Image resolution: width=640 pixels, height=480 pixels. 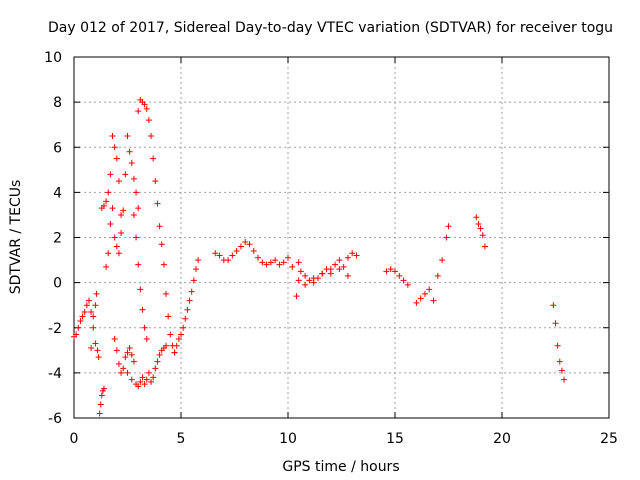 I want to click on y-tick-label: 8, so click(x=57, y=103).